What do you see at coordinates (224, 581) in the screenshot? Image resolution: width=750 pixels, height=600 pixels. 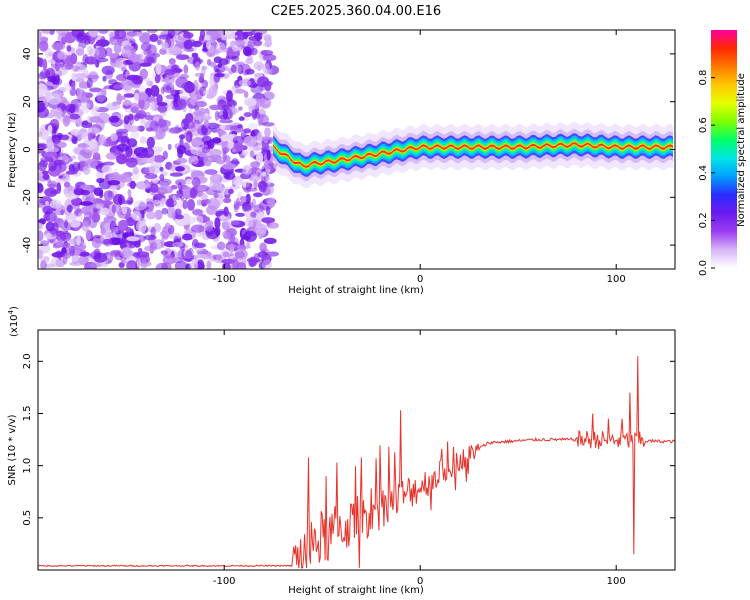 I see `x-tick-label: -100` at bounding box center [224, 581].